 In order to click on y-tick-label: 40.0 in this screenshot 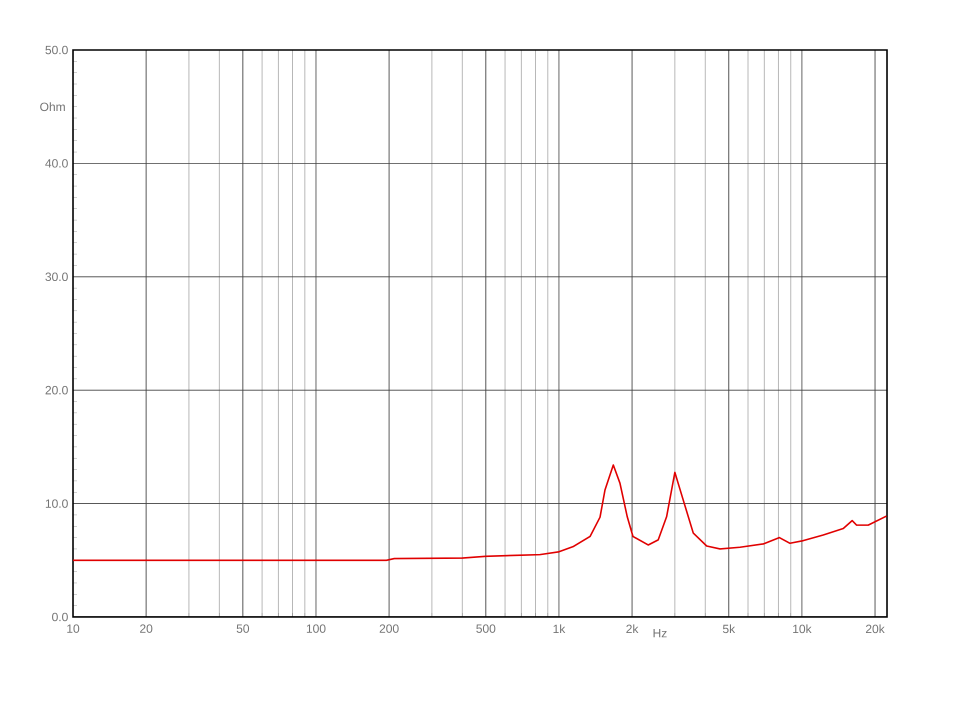, I will do `click(56, 163)`.